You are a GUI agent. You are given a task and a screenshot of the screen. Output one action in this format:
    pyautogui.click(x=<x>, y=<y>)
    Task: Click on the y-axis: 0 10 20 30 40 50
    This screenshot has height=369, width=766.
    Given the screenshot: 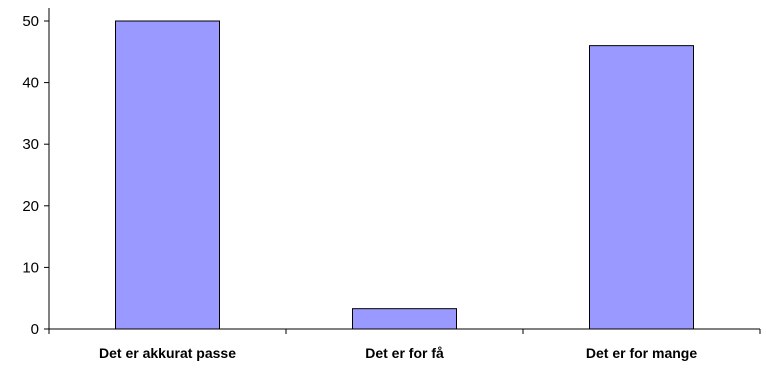 What is the action you would take?
    pyautogui.click(x=36, y=173)
    